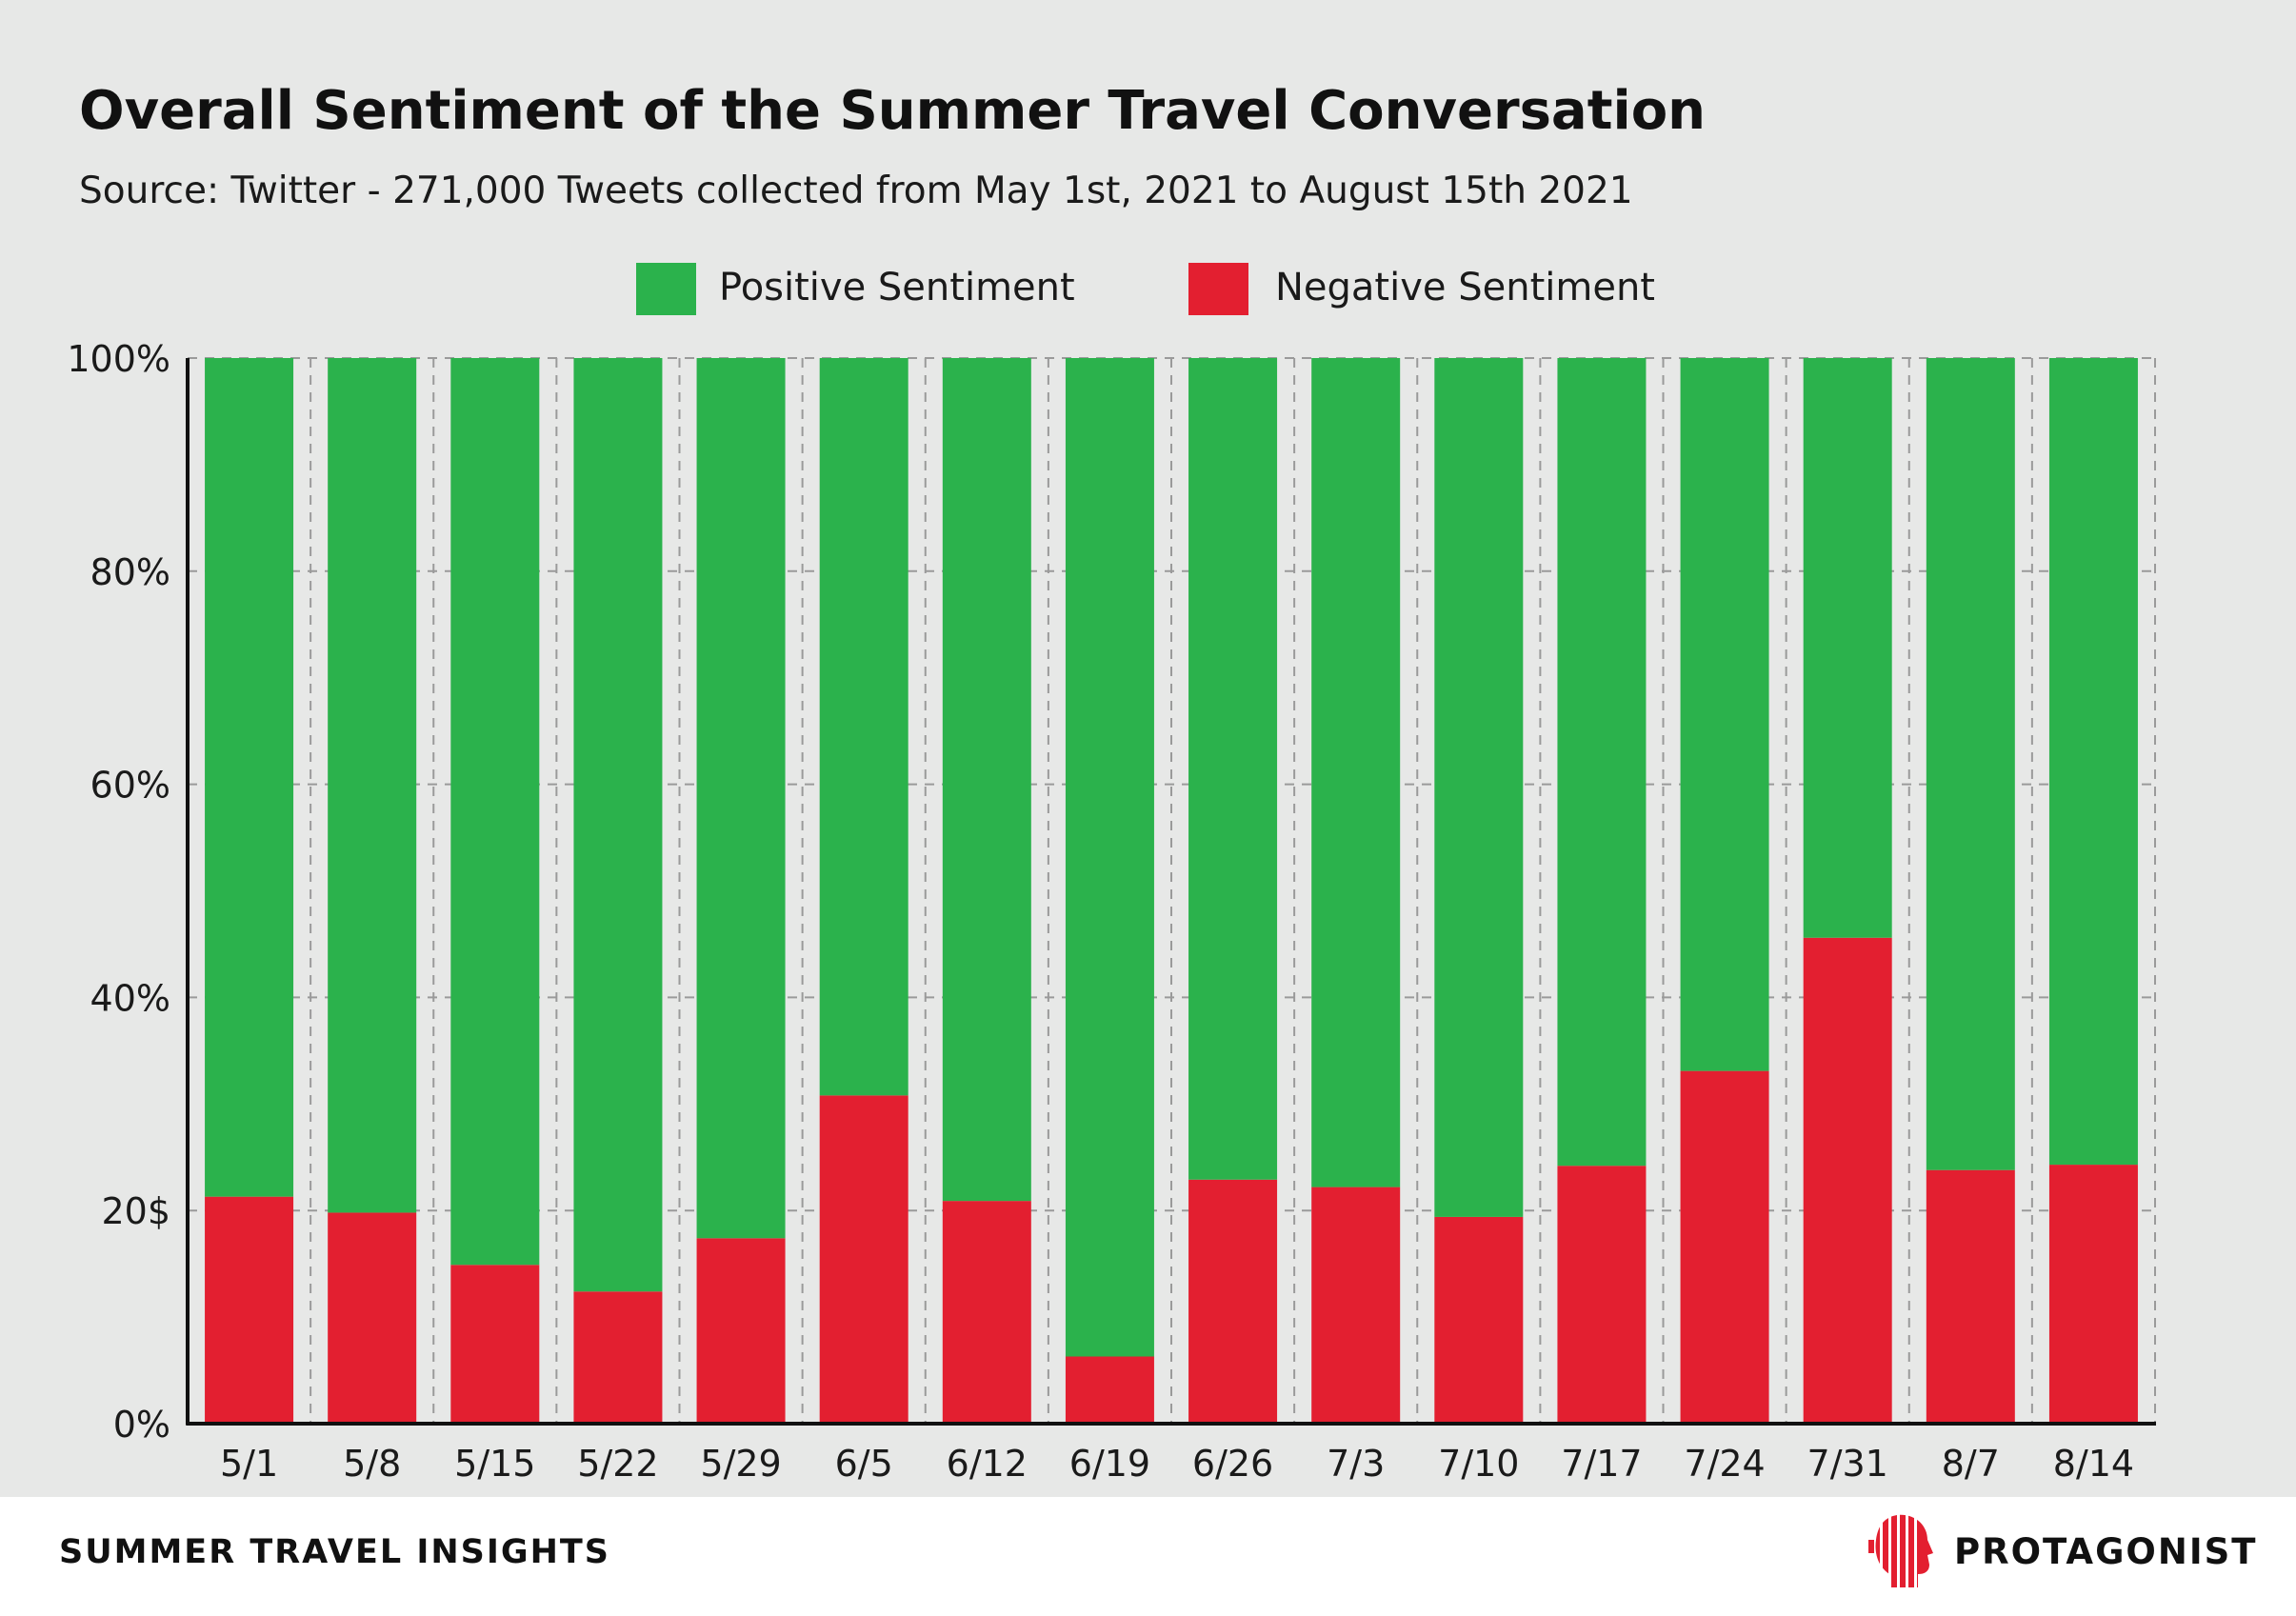 The image size is (2296, 1616). What do you see at coordinates (1356, 1305) in the screenshot?
I see `bar-negative-7/3` at bounding box center [1356, 1305].